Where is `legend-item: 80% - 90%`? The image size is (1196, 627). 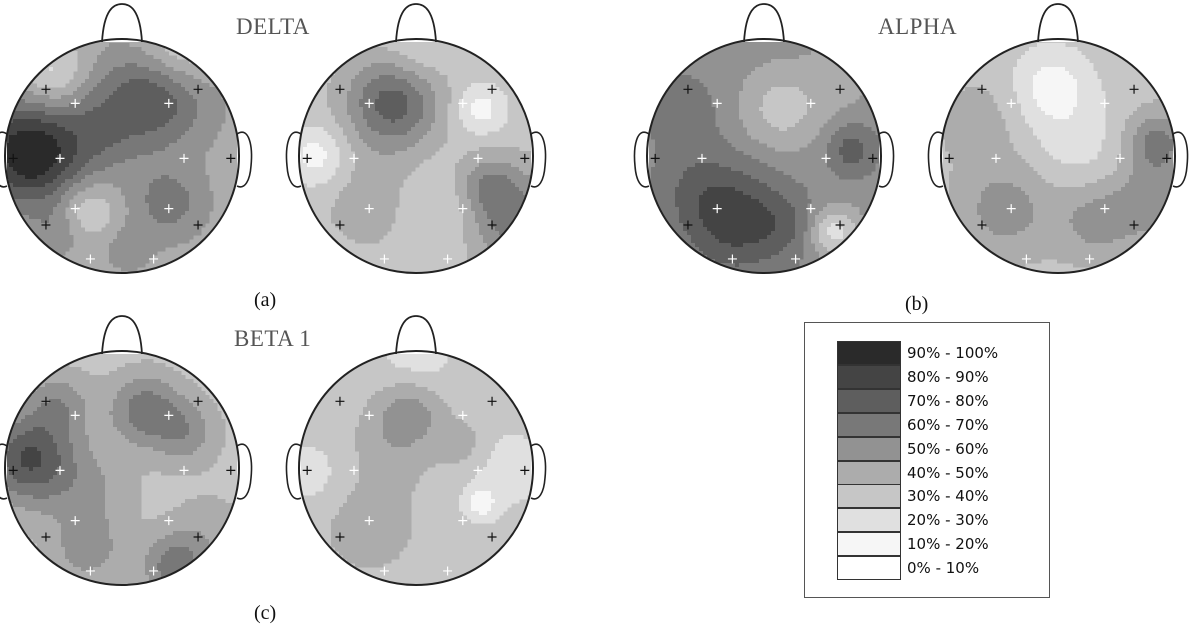
legend-item: 80% - 90% is located at coordinates (937, 377).